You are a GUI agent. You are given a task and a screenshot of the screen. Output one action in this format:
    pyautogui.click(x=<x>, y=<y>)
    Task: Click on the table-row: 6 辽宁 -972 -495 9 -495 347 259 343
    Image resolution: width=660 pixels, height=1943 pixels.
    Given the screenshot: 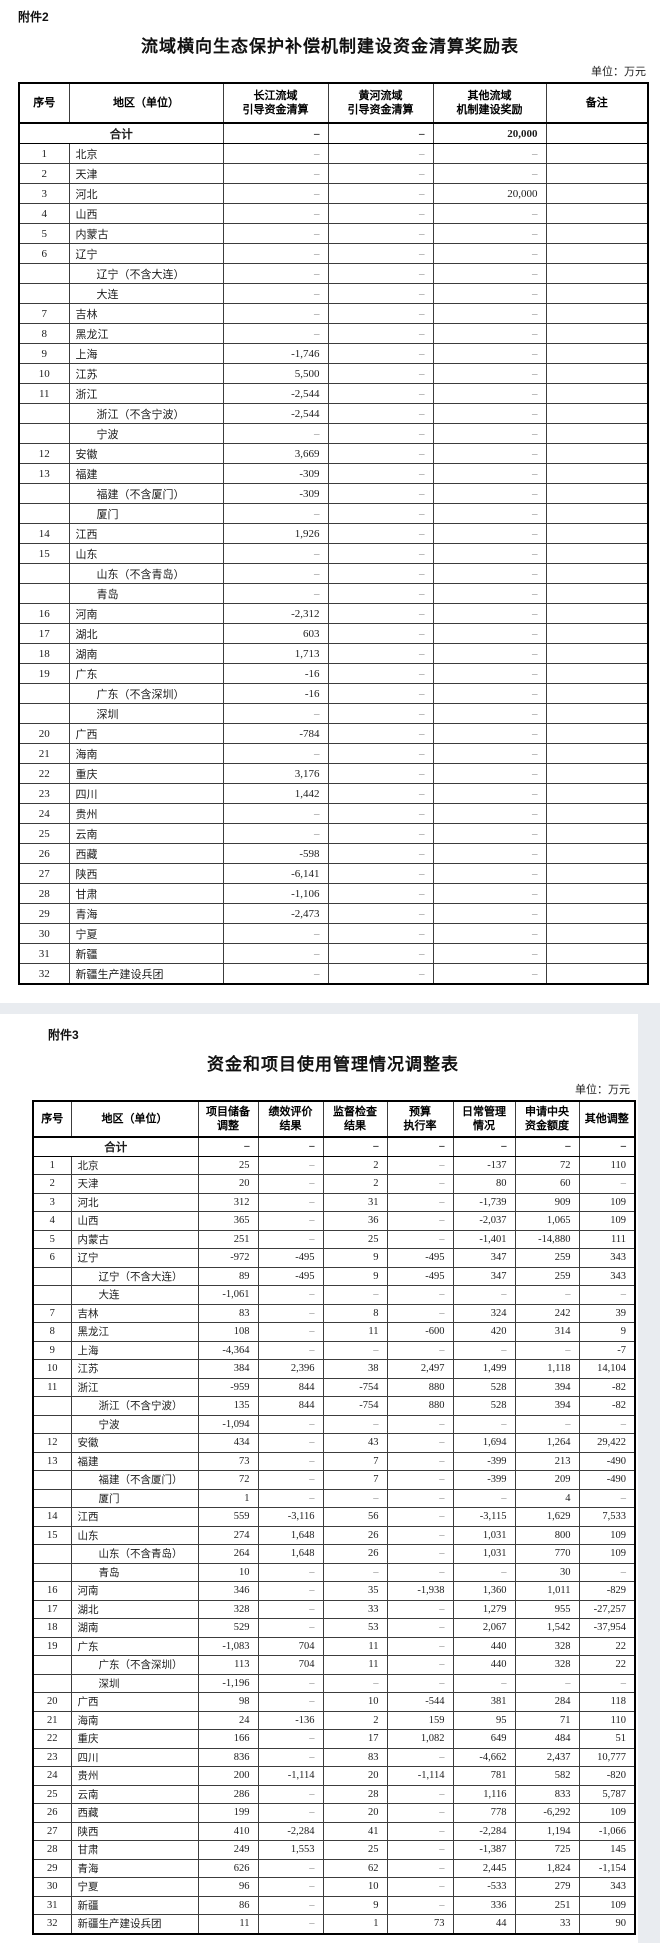 What is the action you would take?
    pyautogui.click(x=334, y=1258)
    